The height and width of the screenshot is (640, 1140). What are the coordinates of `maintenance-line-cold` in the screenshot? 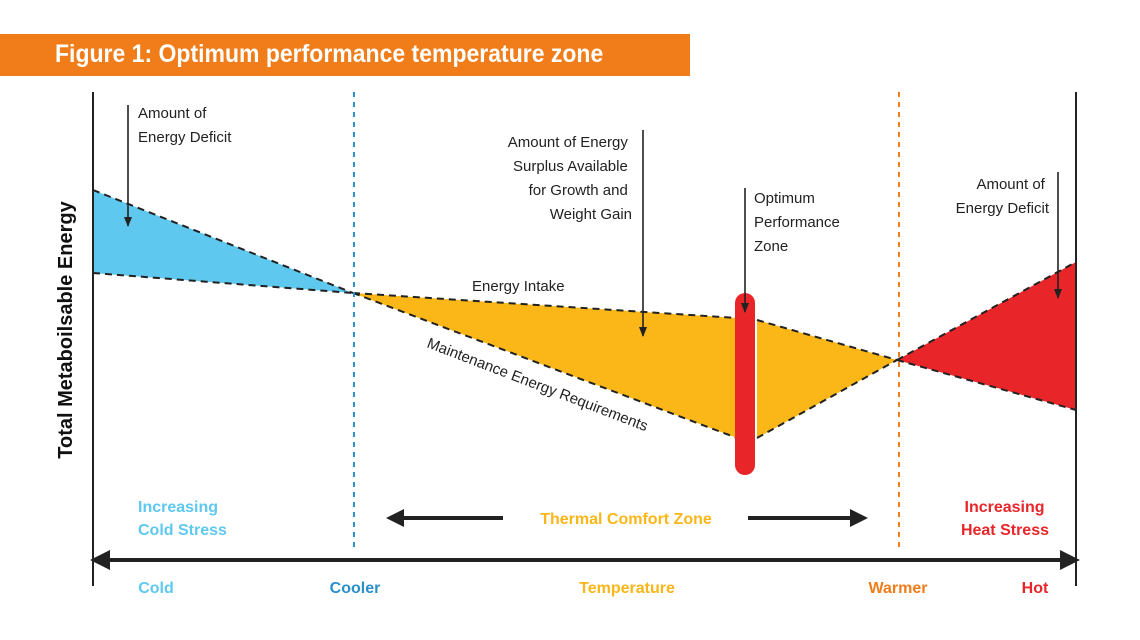 It's located at (223, 241).